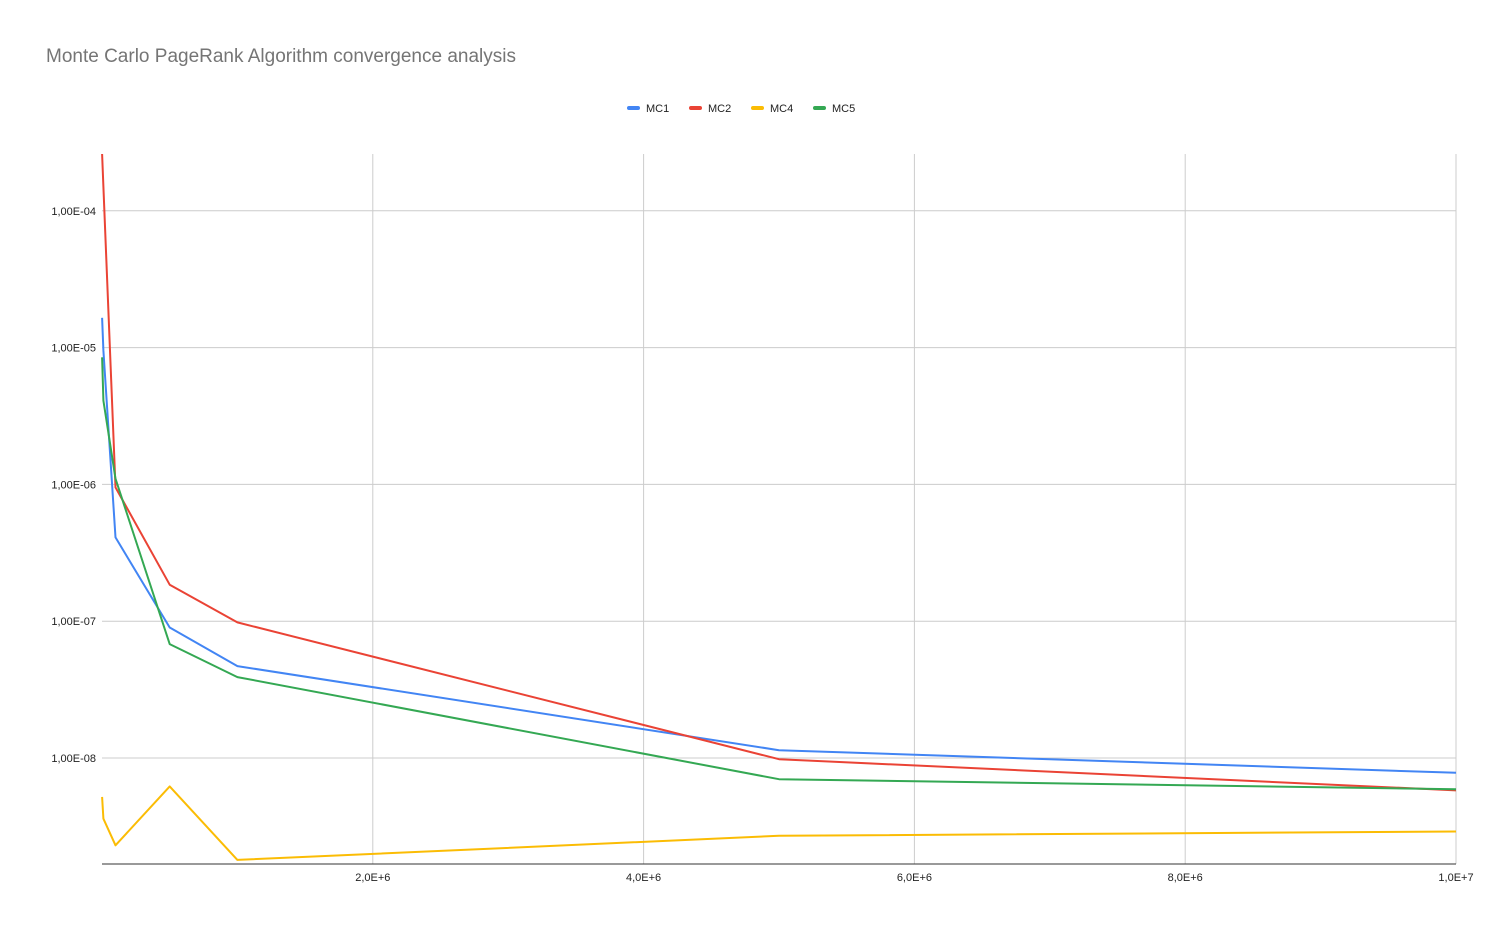  What do you see at coordinates (73, 485) in the screenshot?
I see `y-tick-label: 1,00E-06` at bounding box center [73, 485].